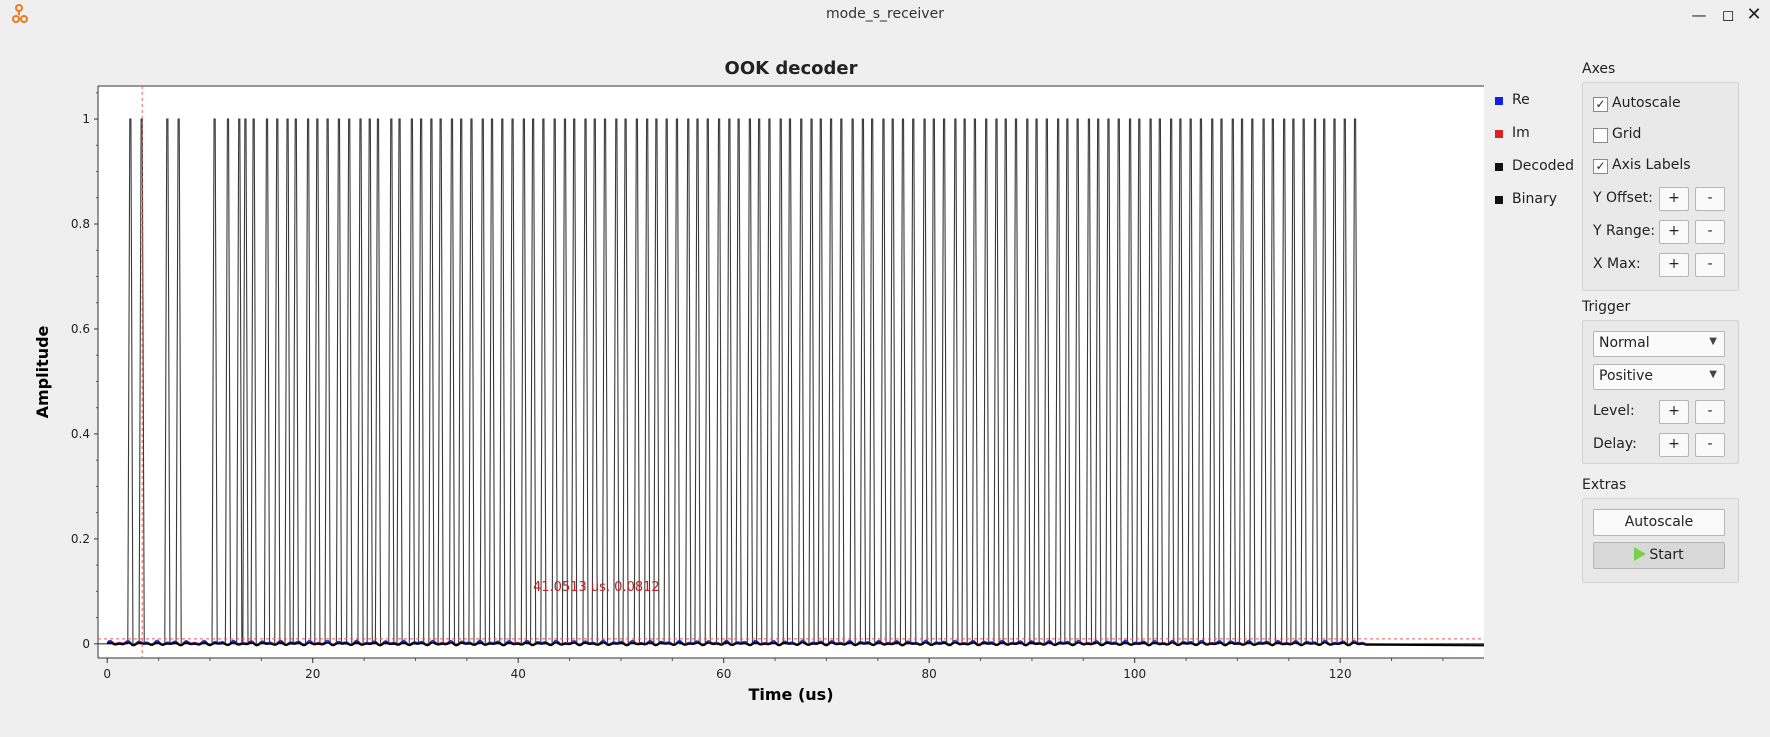  I want to click on y-tick-label: 0.2, so click(80, 539).